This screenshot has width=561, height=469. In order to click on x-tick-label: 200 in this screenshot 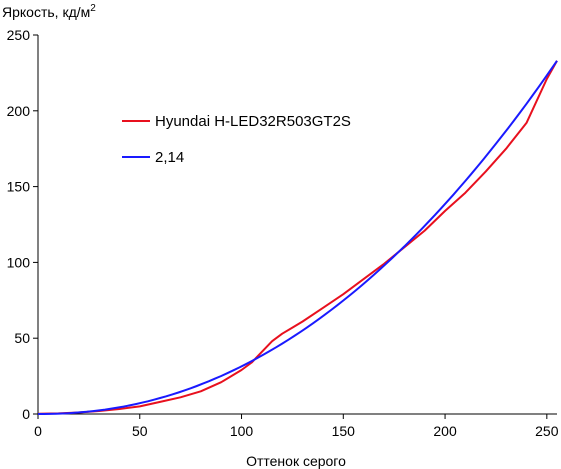, I will do `click(445, 431)`.